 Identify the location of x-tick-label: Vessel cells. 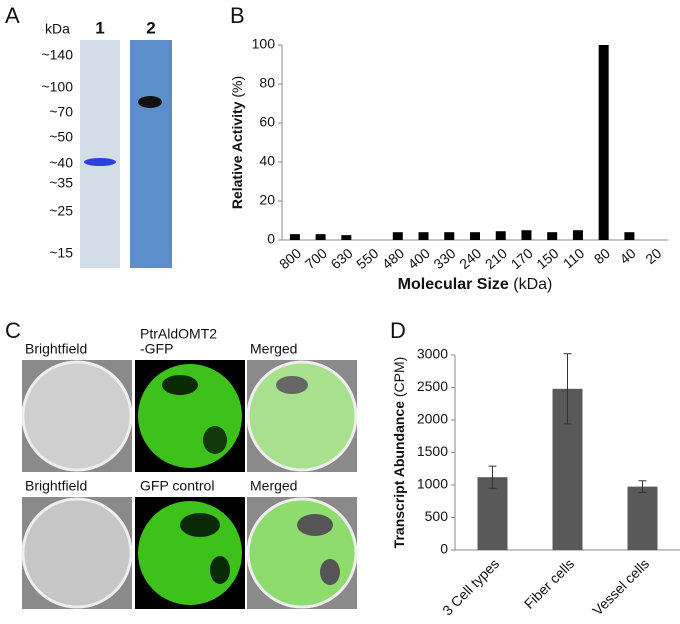
(620, 586).